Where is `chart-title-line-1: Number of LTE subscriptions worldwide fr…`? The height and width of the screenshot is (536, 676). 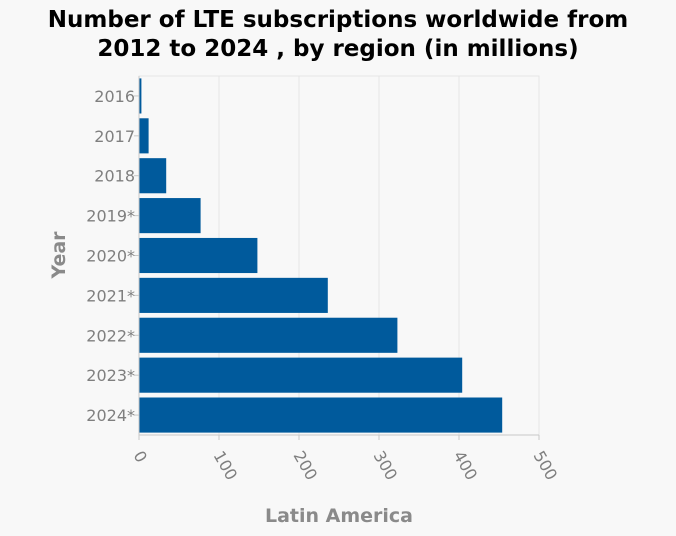 chart-title-line-1: Number of LTE subscriptions worldwide fr… is located at coordinates (338, 20).